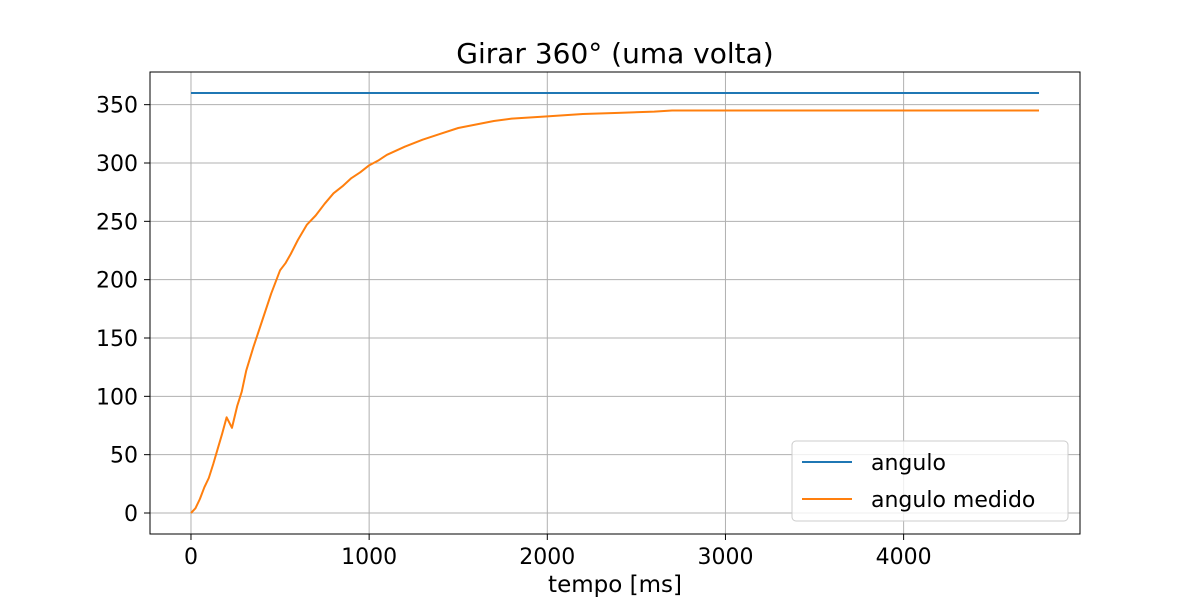  What do you see at coordinates (904, 557) in the screenshot?
I see `x-tick-label: 4000` at bounding box center [904, 557].